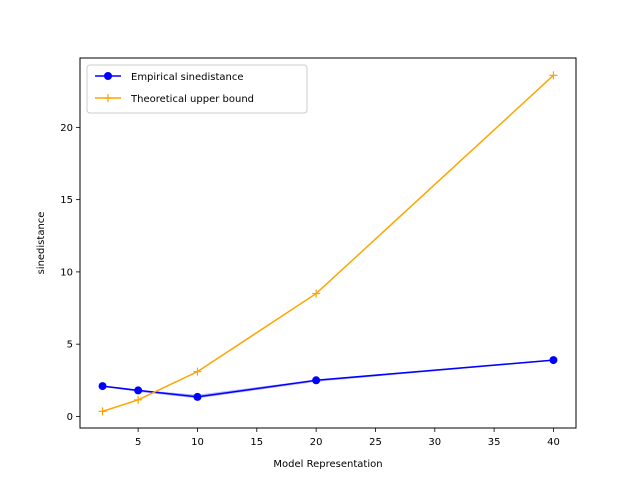 The image size is (640, 480). What do you see at coordinates (375, 442) in the screenshot?
I see `x-tick-label: 25` at bounding box center [375, 442].